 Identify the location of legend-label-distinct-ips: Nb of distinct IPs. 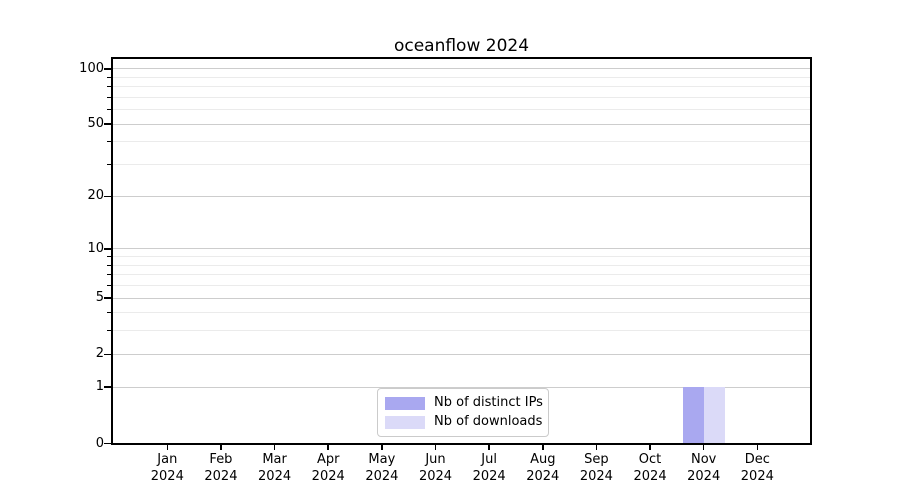
(488, 402).